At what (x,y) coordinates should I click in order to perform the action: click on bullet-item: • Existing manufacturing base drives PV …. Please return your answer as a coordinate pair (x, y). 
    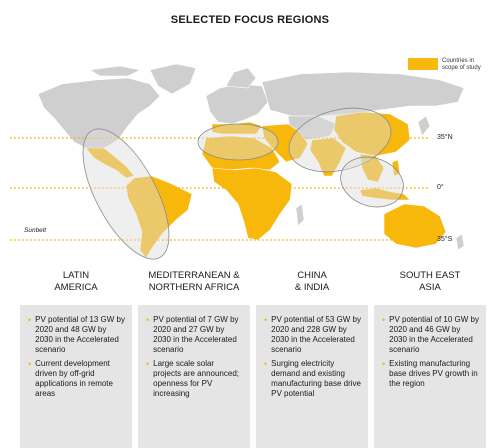
    Looking at the image, I should click on (431, 374).